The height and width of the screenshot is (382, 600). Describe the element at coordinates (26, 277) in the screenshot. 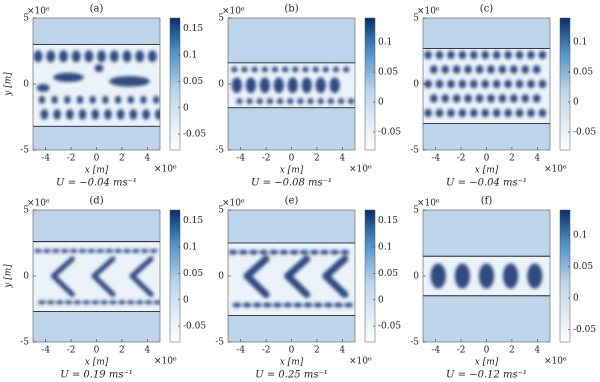

I see `y-tick-label: 0` at that location.